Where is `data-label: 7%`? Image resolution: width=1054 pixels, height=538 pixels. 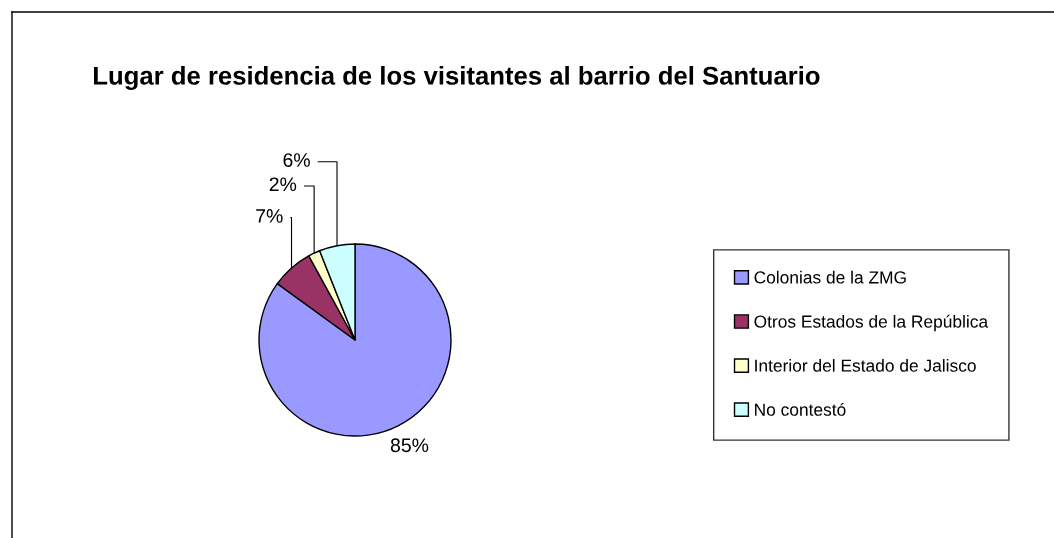
data-label: 7% is located at coordinates (269, 216).